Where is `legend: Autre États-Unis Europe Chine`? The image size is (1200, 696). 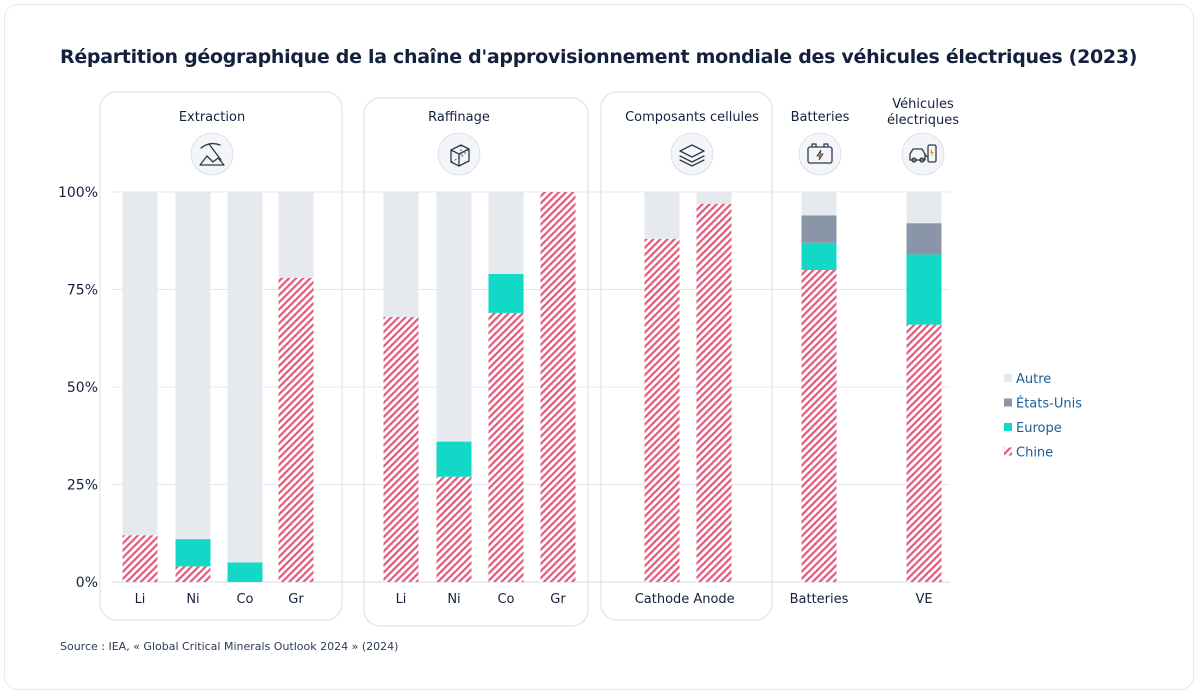
legend: Autre États-Unis Europe Chine is located at coordinates (1043, 416).